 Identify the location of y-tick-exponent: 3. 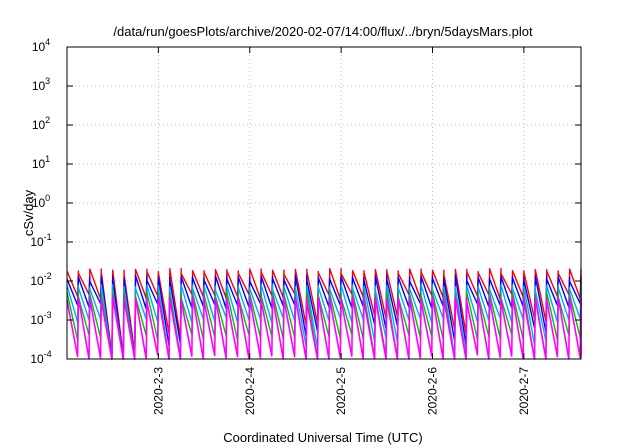
(47, 81).